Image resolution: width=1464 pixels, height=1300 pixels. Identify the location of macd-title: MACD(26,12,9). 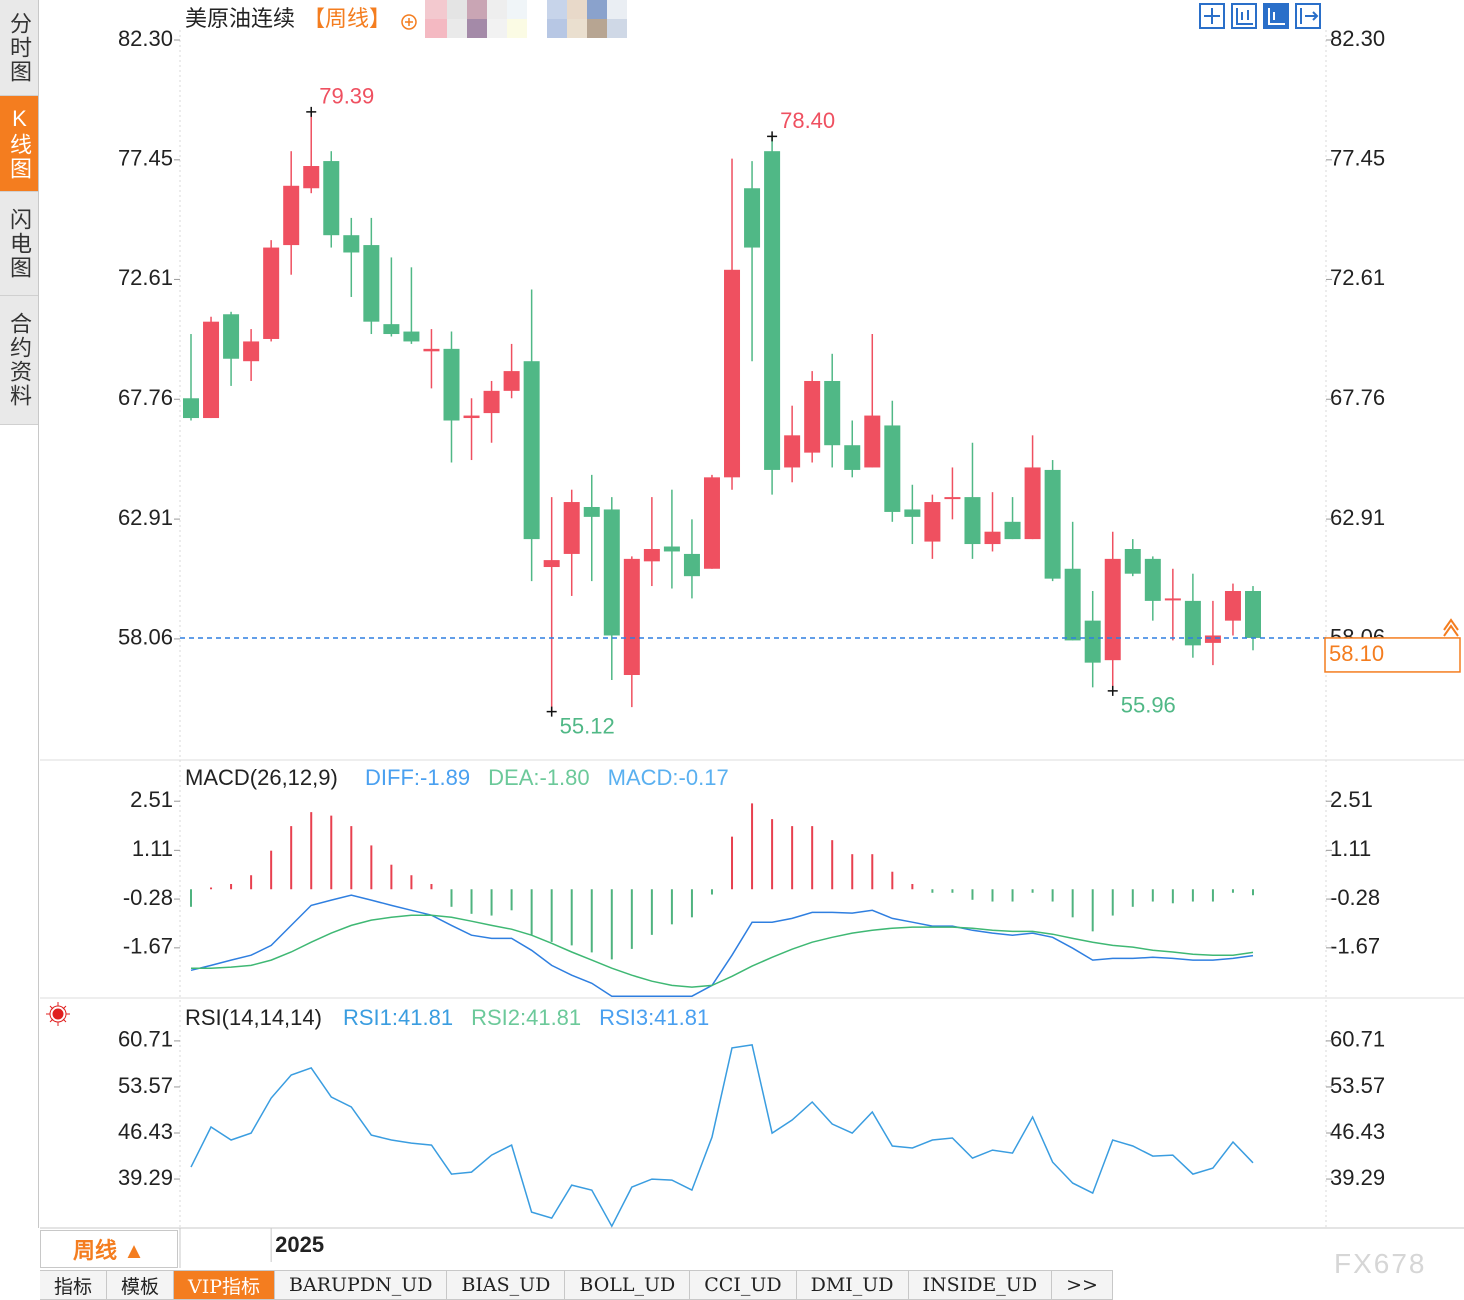
(261, 777).